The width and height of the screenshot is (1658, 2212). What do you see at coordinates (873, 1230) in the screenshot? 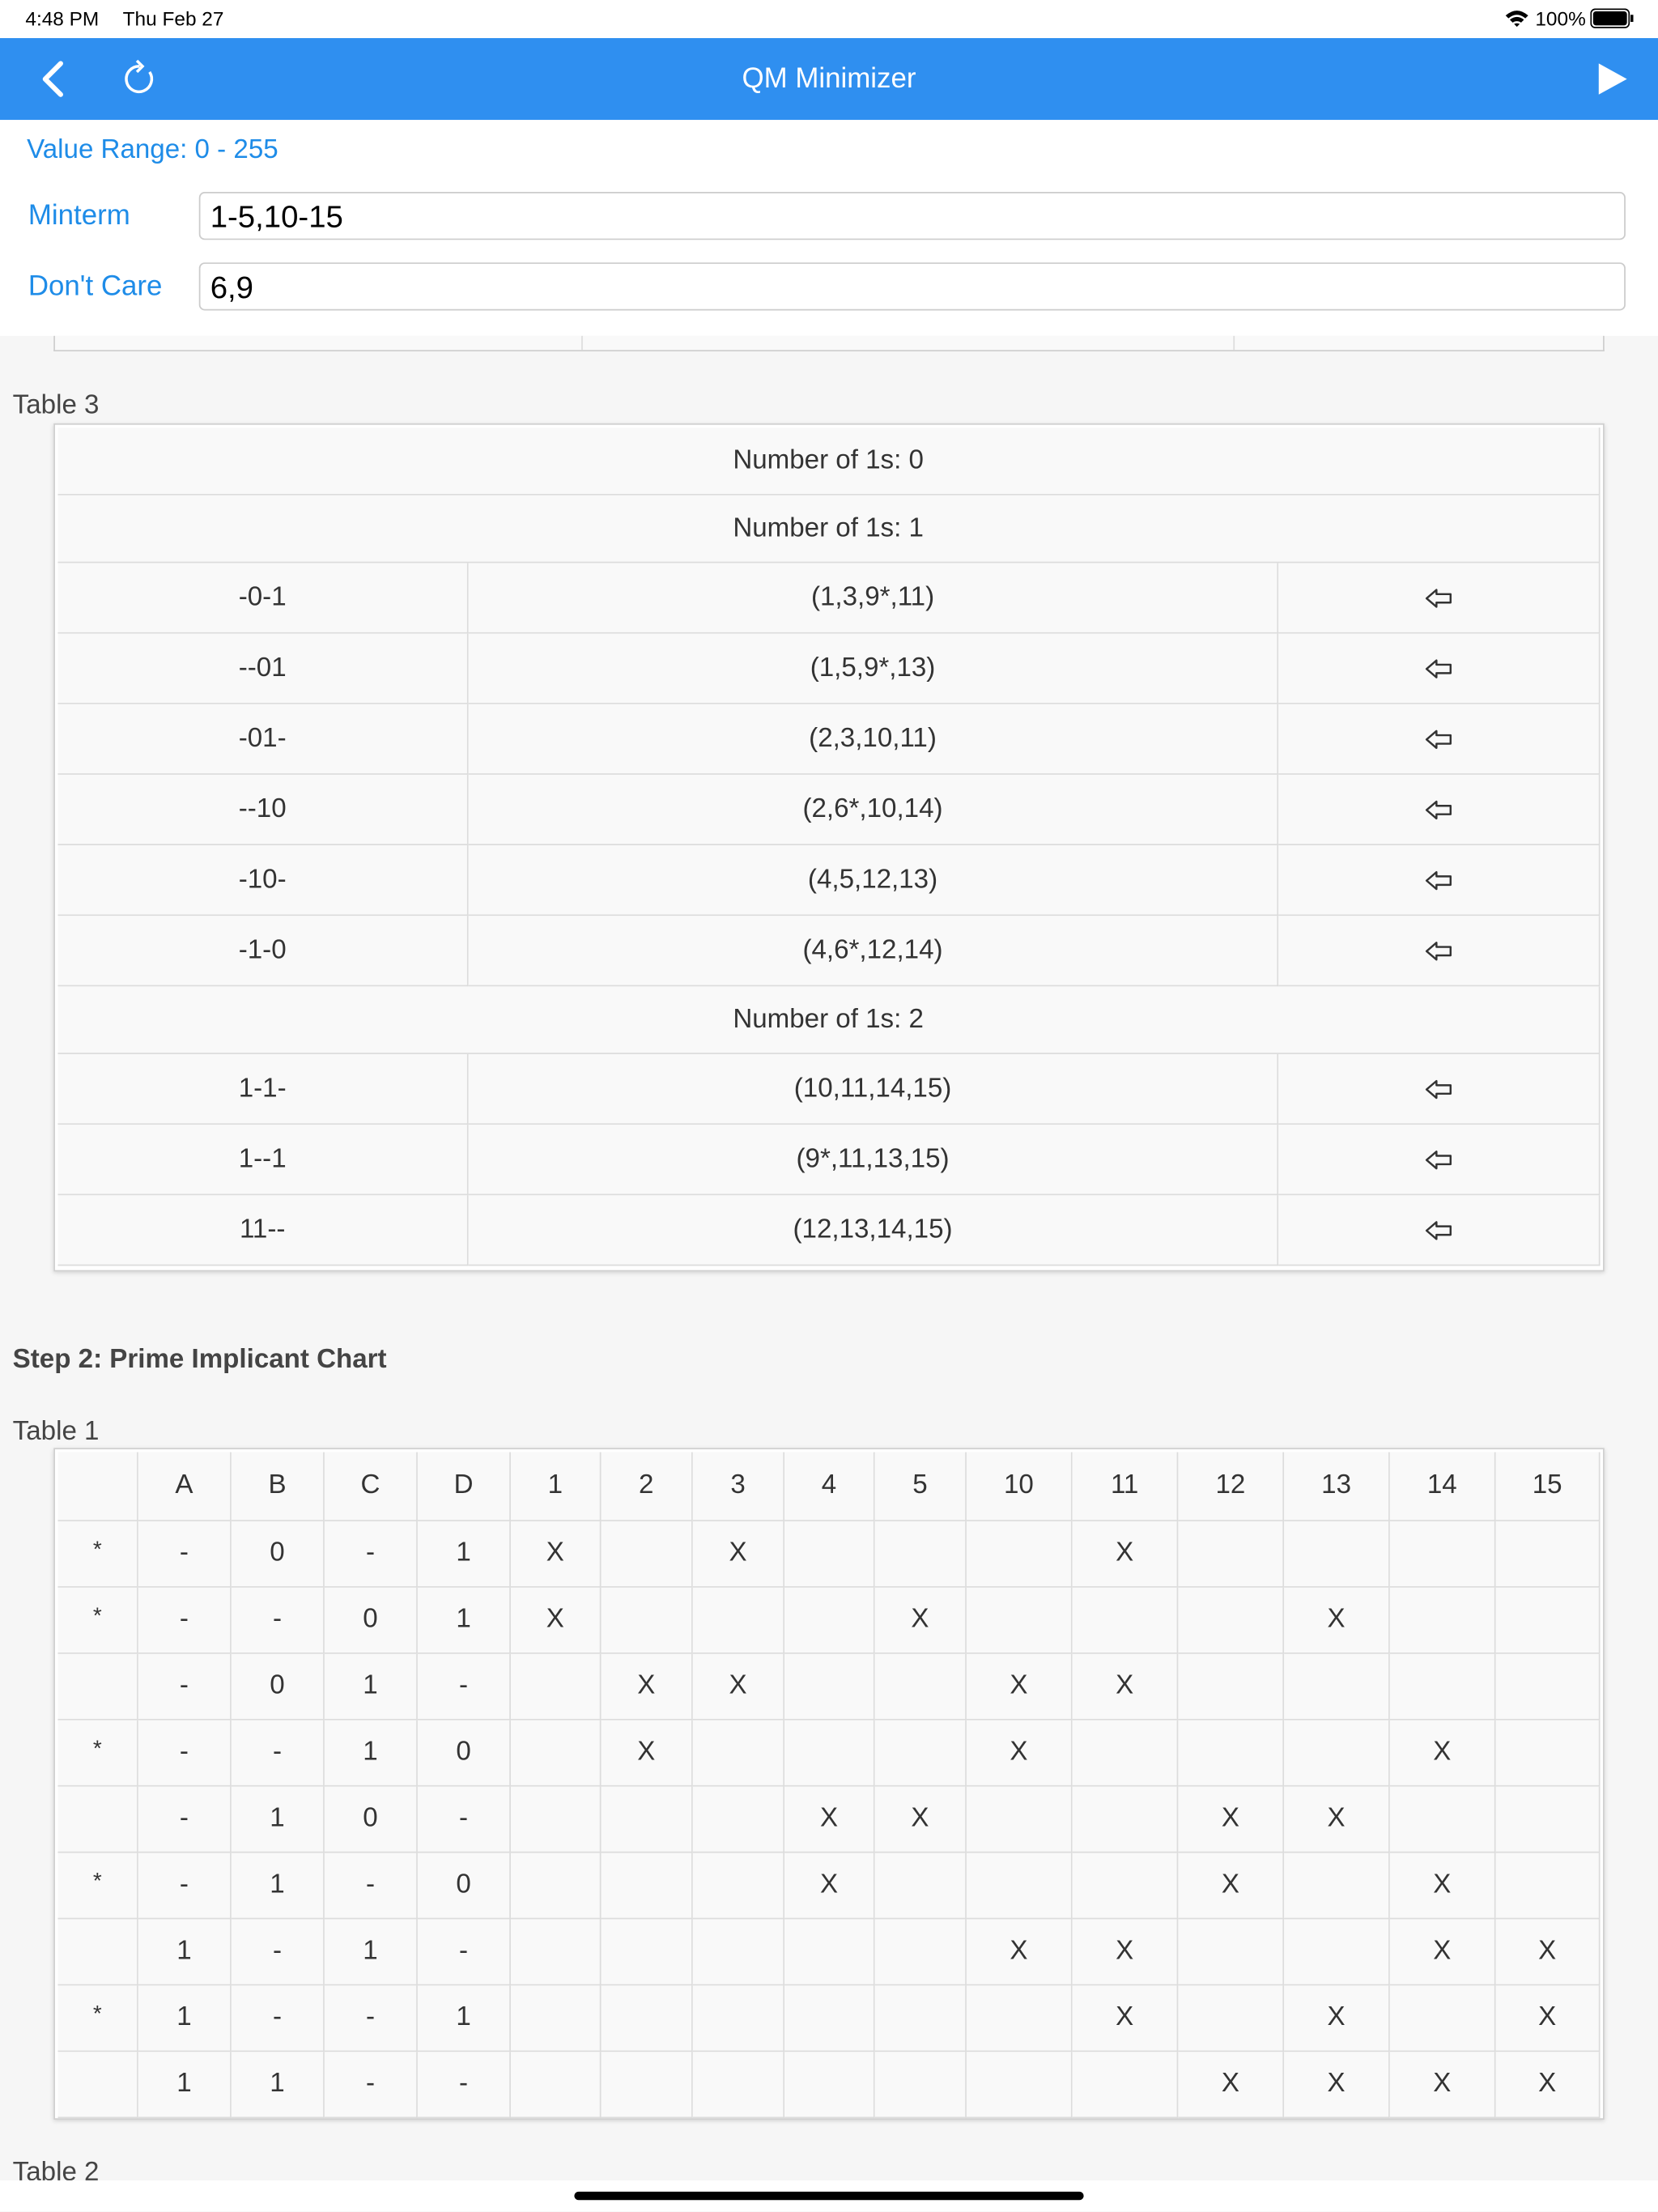
I see `table-cell: (12,13,14,15)` at bounding box center [873, 1230].